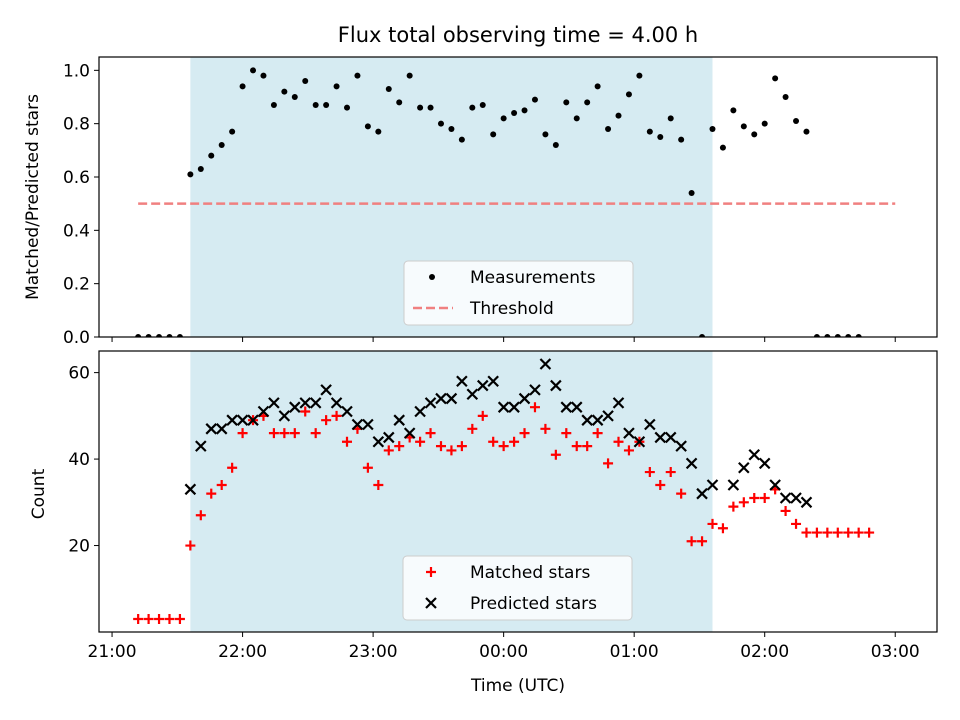 The height and width of the screenshot is (720, 960). What do you see at coordinates (432, 277) in the screenshot?
I see `legend-measurement-marker` at bounding box center [432, 277].